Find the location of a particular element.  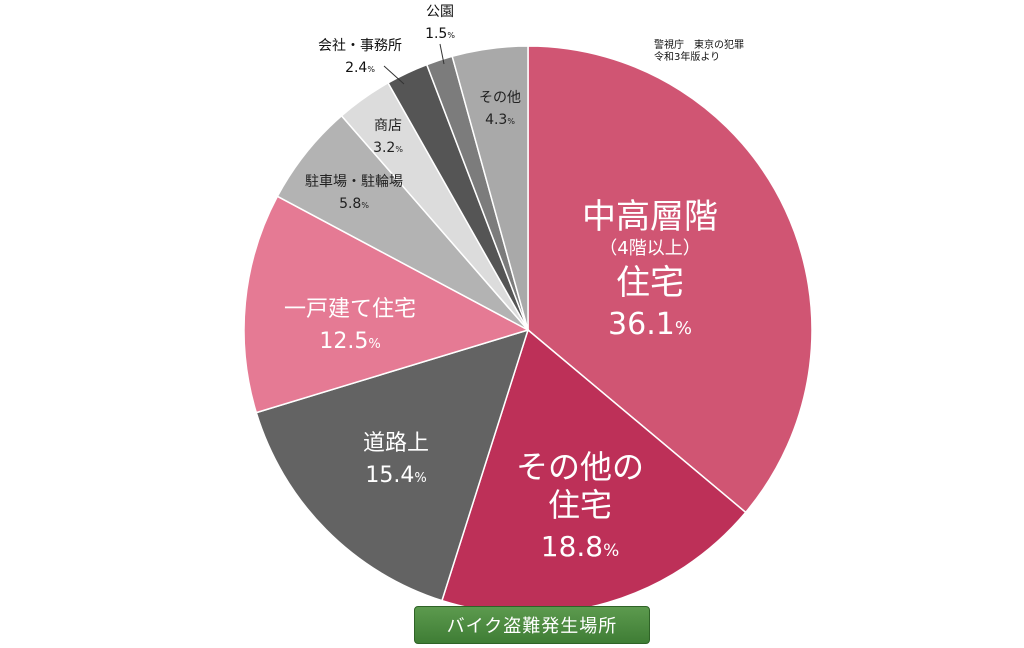

slice-label-4-line-1: 一戸建て住宅 is located at coordinates (350, 309).